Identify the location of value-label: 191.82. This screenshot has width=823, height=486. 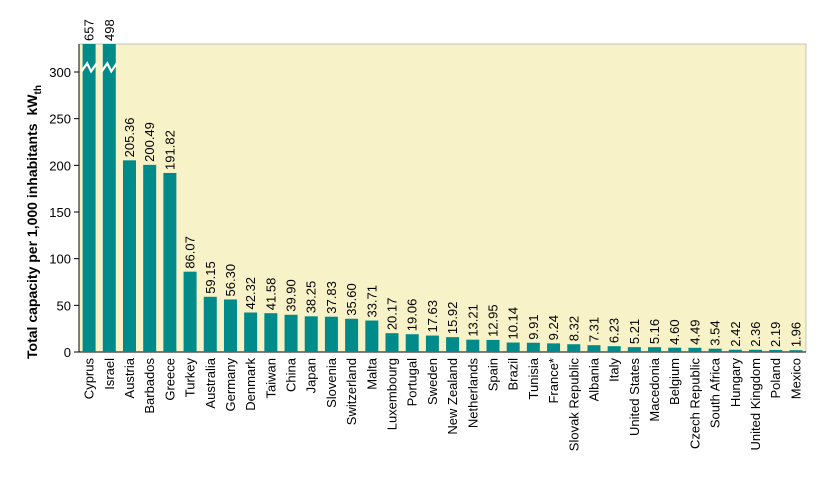
(169, 150).